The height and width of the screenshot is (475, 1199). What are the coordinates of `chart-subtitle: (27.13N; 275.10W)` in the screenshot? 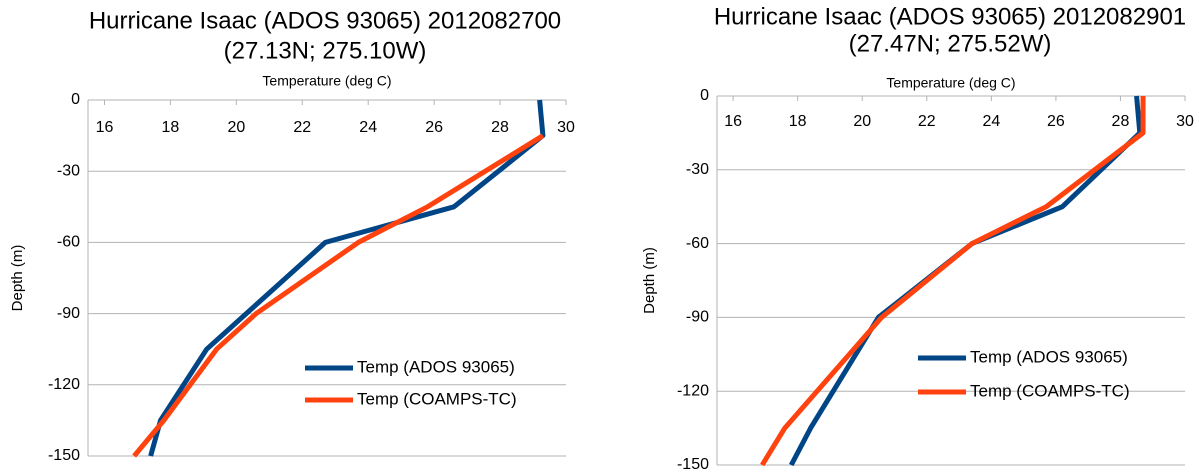 It's located at (325, 50).